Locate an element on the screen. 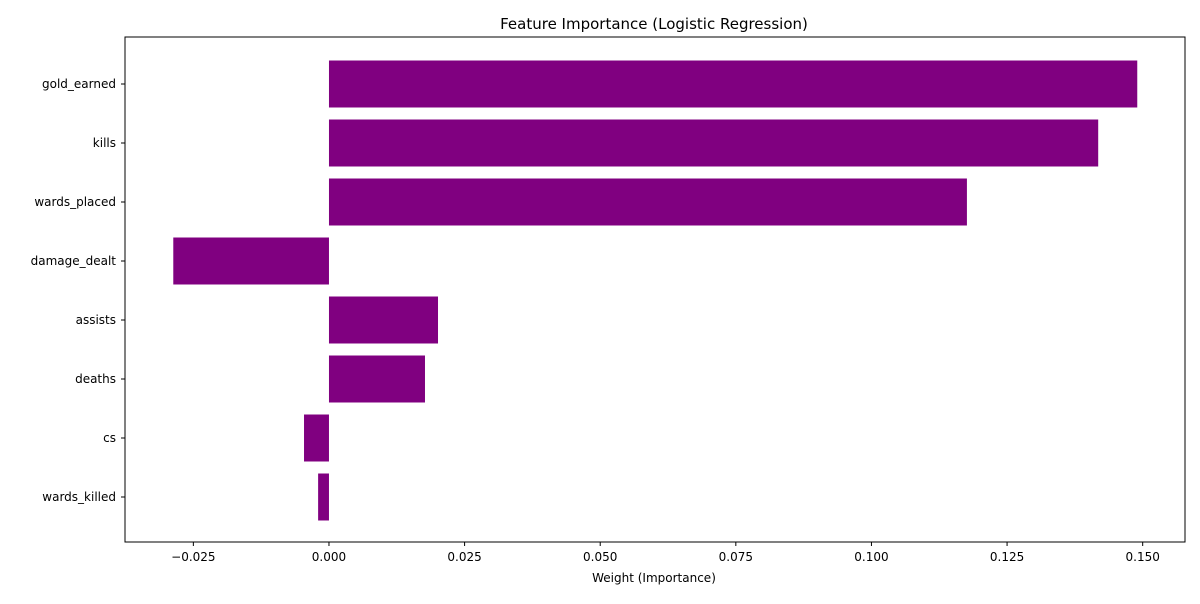 Image resolution: width=1200 pixels, height=604 pixels. x-axis-label: Weight (Importance) is located at coordinates (654, 578).